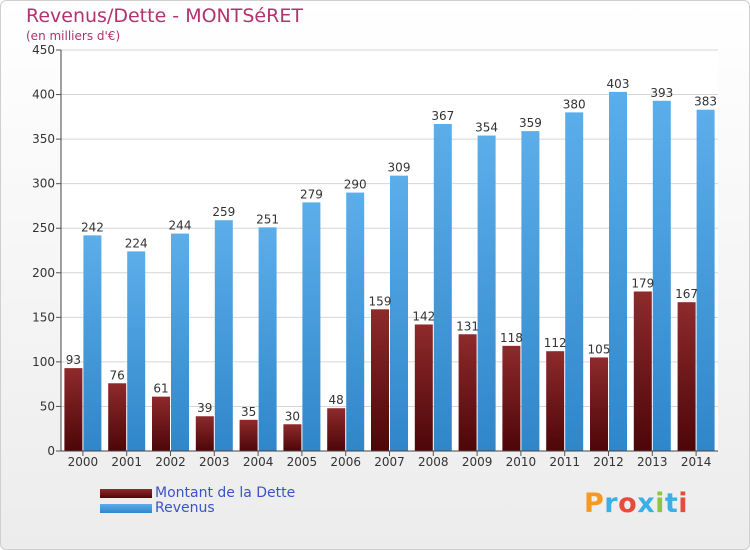  Describe the element at coordinates (204, 408) in the screenshot. I see `value-label-dette: 39` at that location.